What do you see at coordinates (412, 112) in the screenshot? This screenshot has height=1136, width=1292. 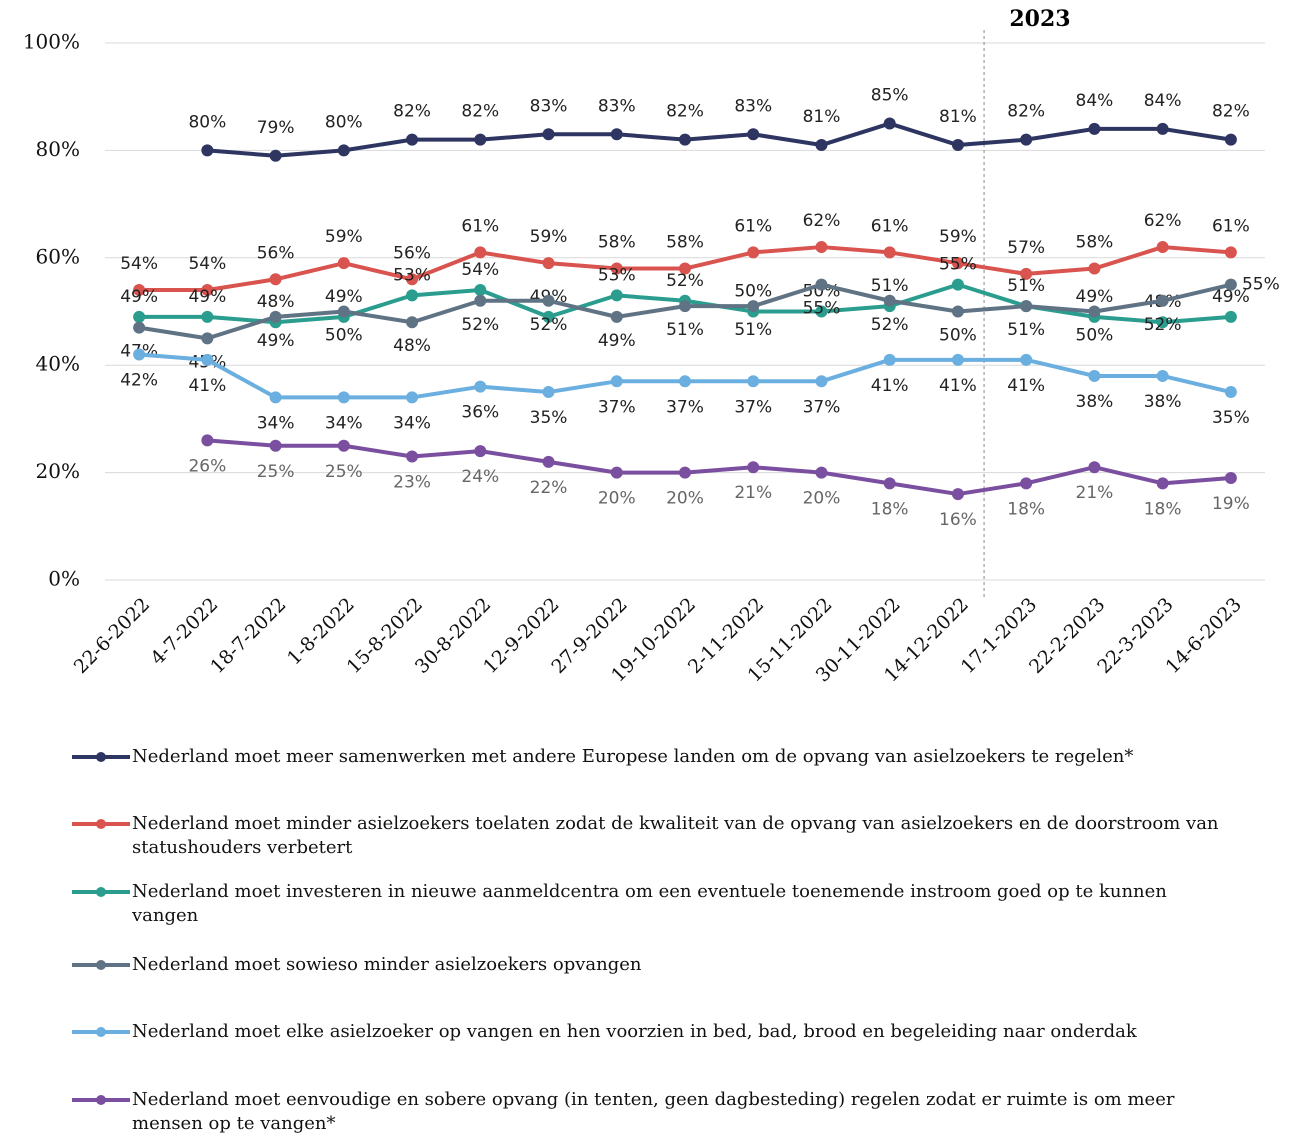 I see `data-label: 82%` at bounding box center [412, 112].